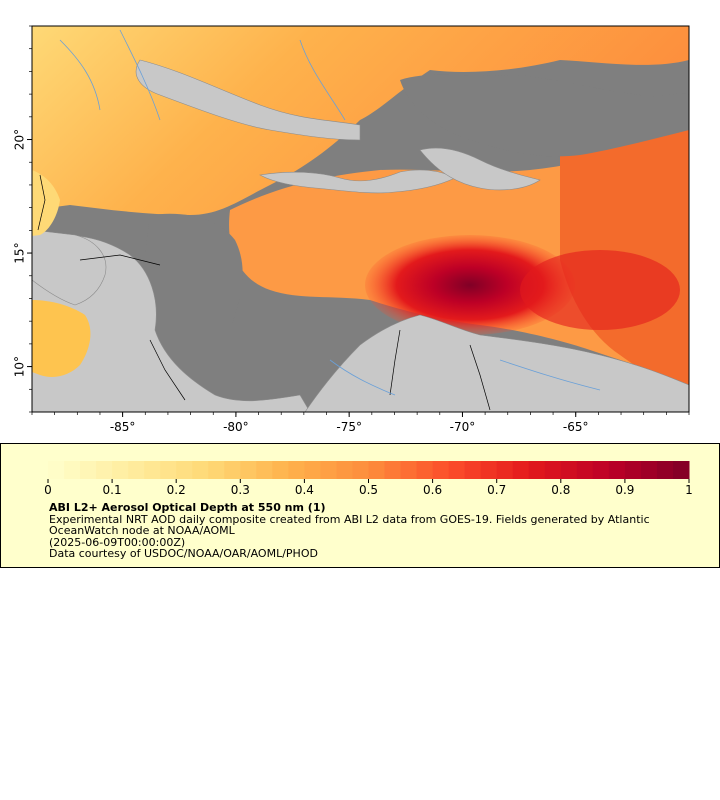  Describe the element at coordinates (349, 427) in the screenshot. I see `x-tick-label: -75°` at that location.